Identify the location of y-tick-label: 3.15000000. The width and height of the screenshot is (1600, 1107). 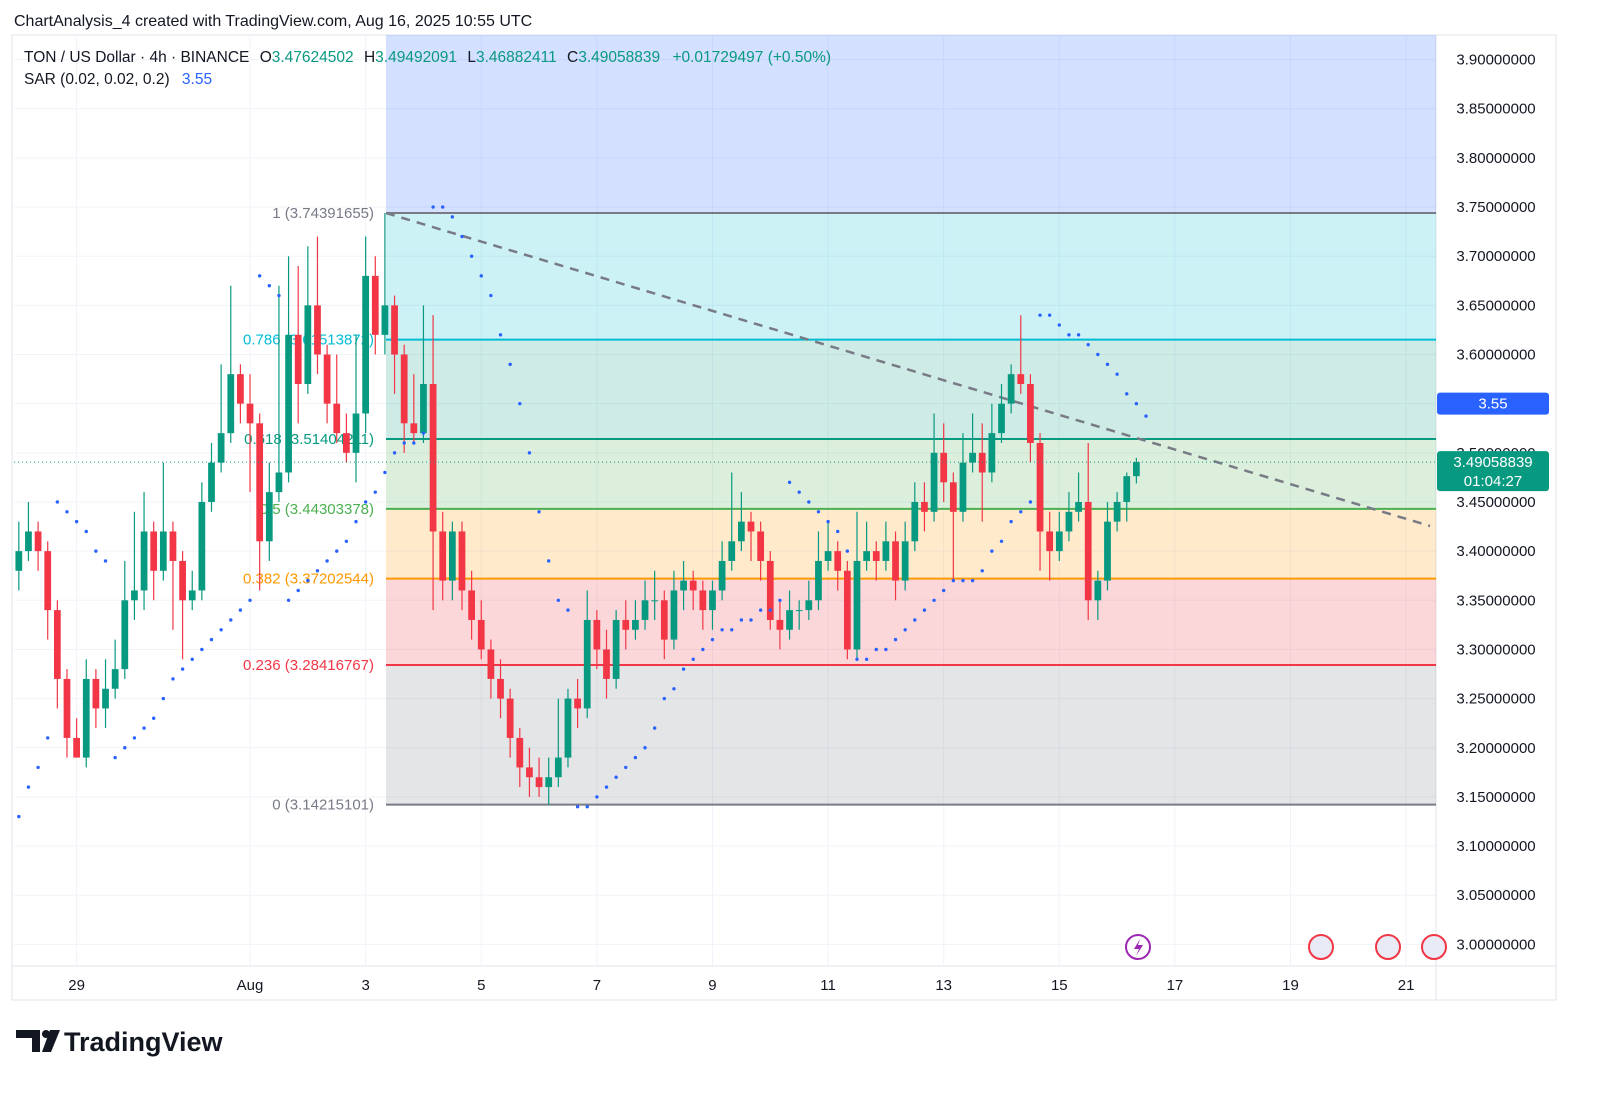
(1495, 797).